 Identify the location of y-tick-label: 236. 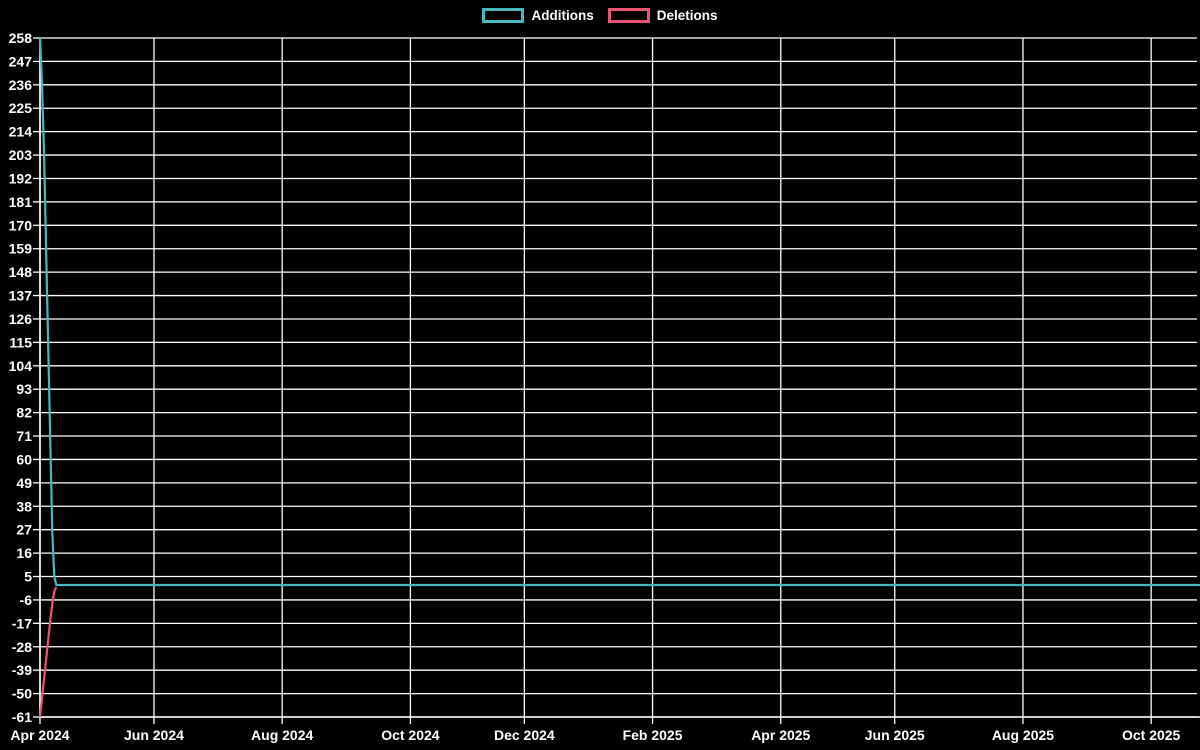
(21, 85).